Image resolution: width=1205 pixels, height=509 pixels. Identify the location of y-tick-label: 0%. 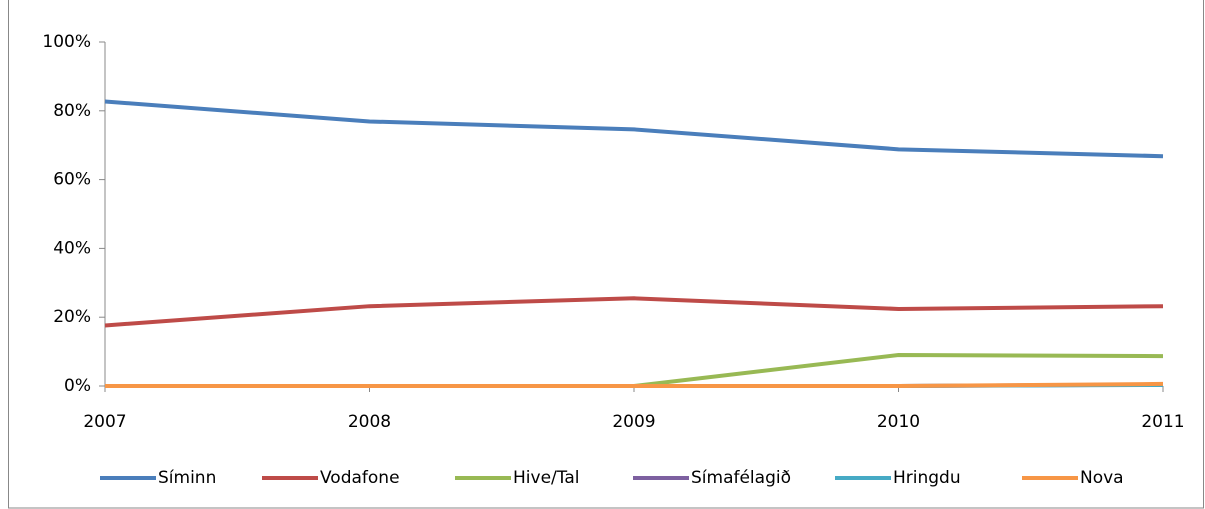
(77, 386).